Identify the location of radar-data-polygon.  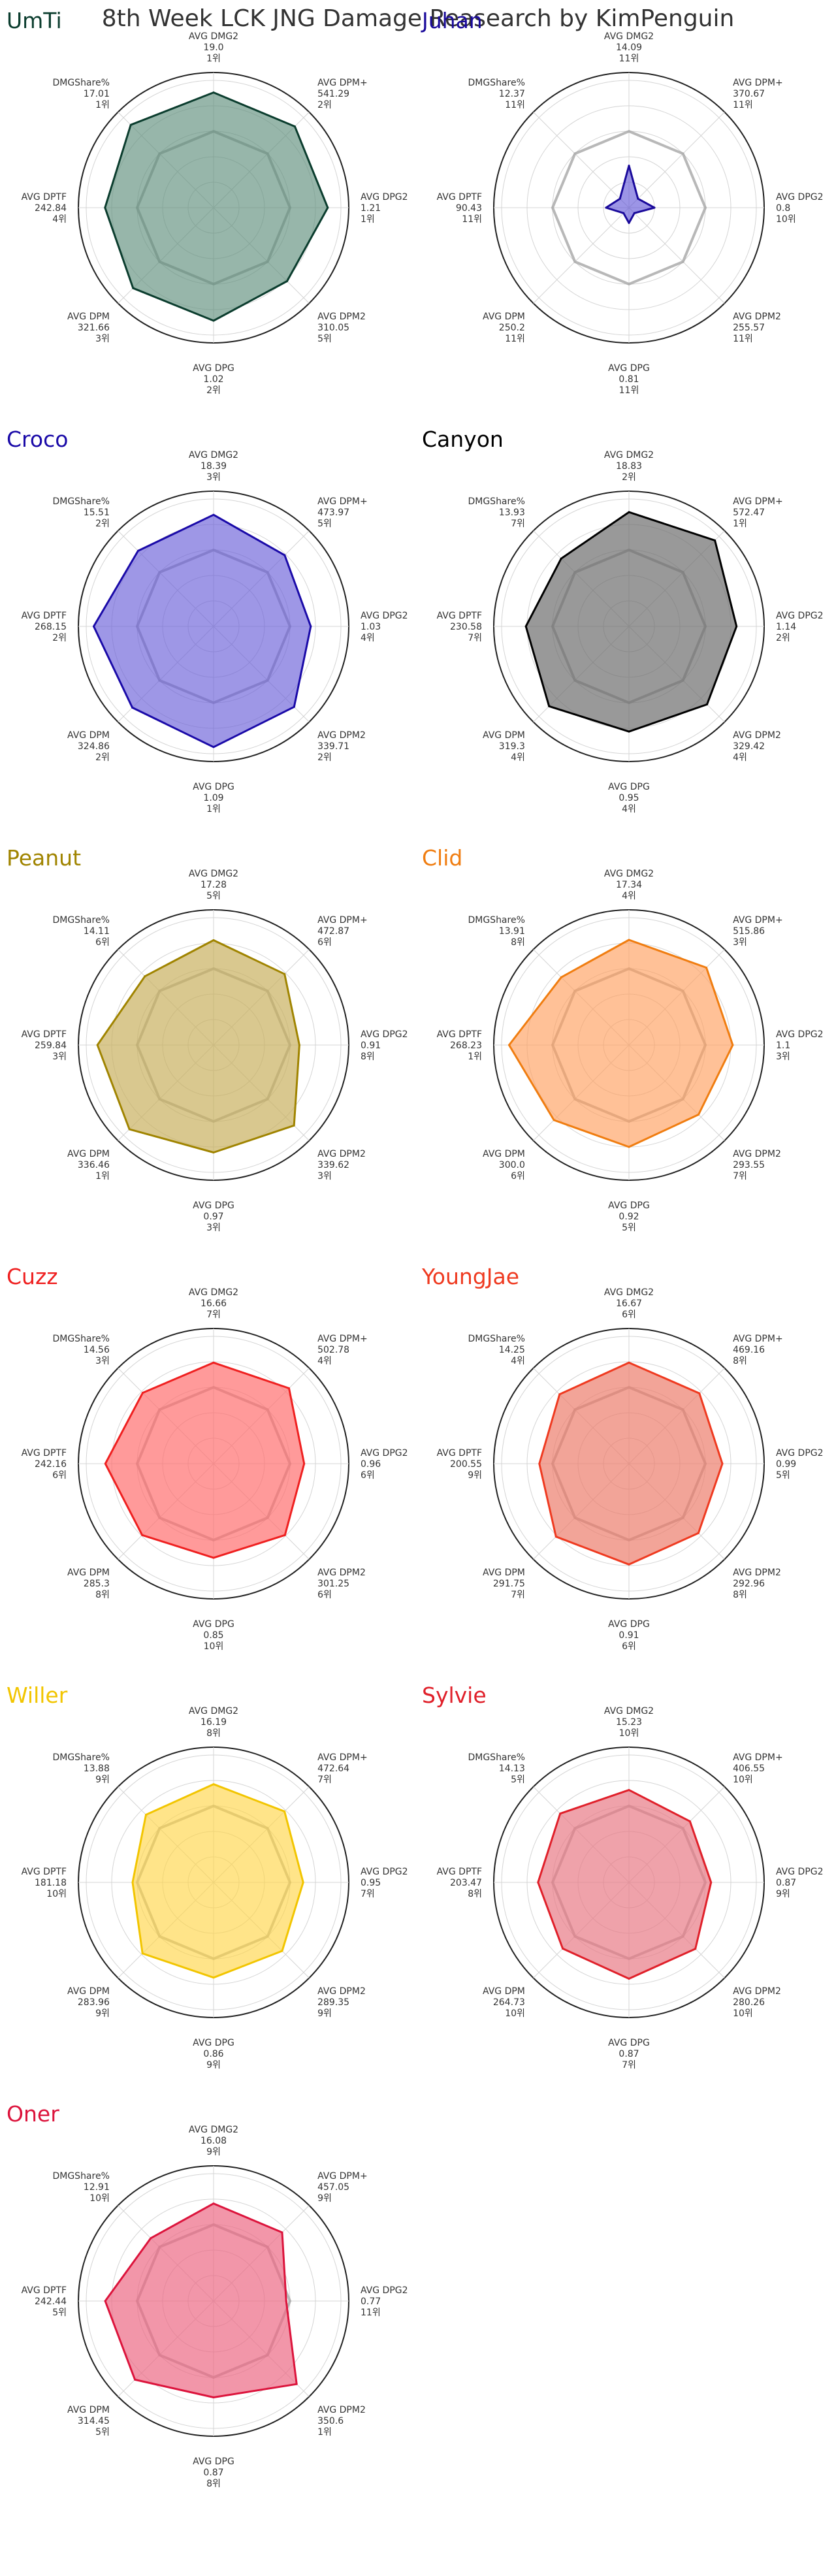
(625, 1884).